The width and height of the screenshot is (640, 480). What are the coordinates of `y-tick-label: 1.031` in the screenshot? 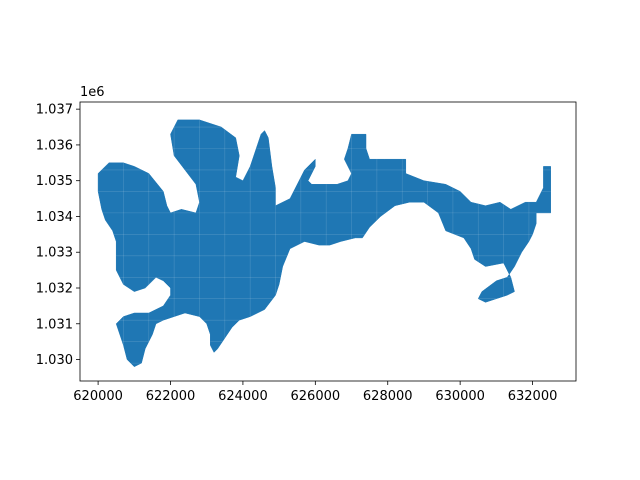 It's located at (54, 324).